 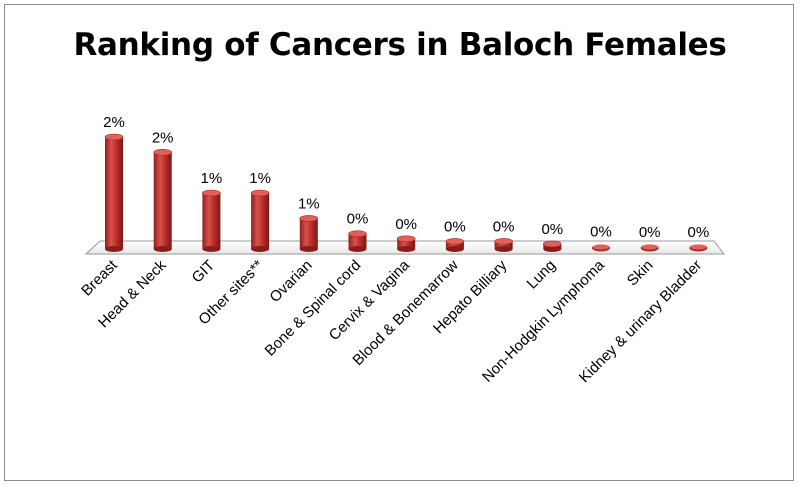 I want to click on category-label: Skin, so click(x=640, y=273).